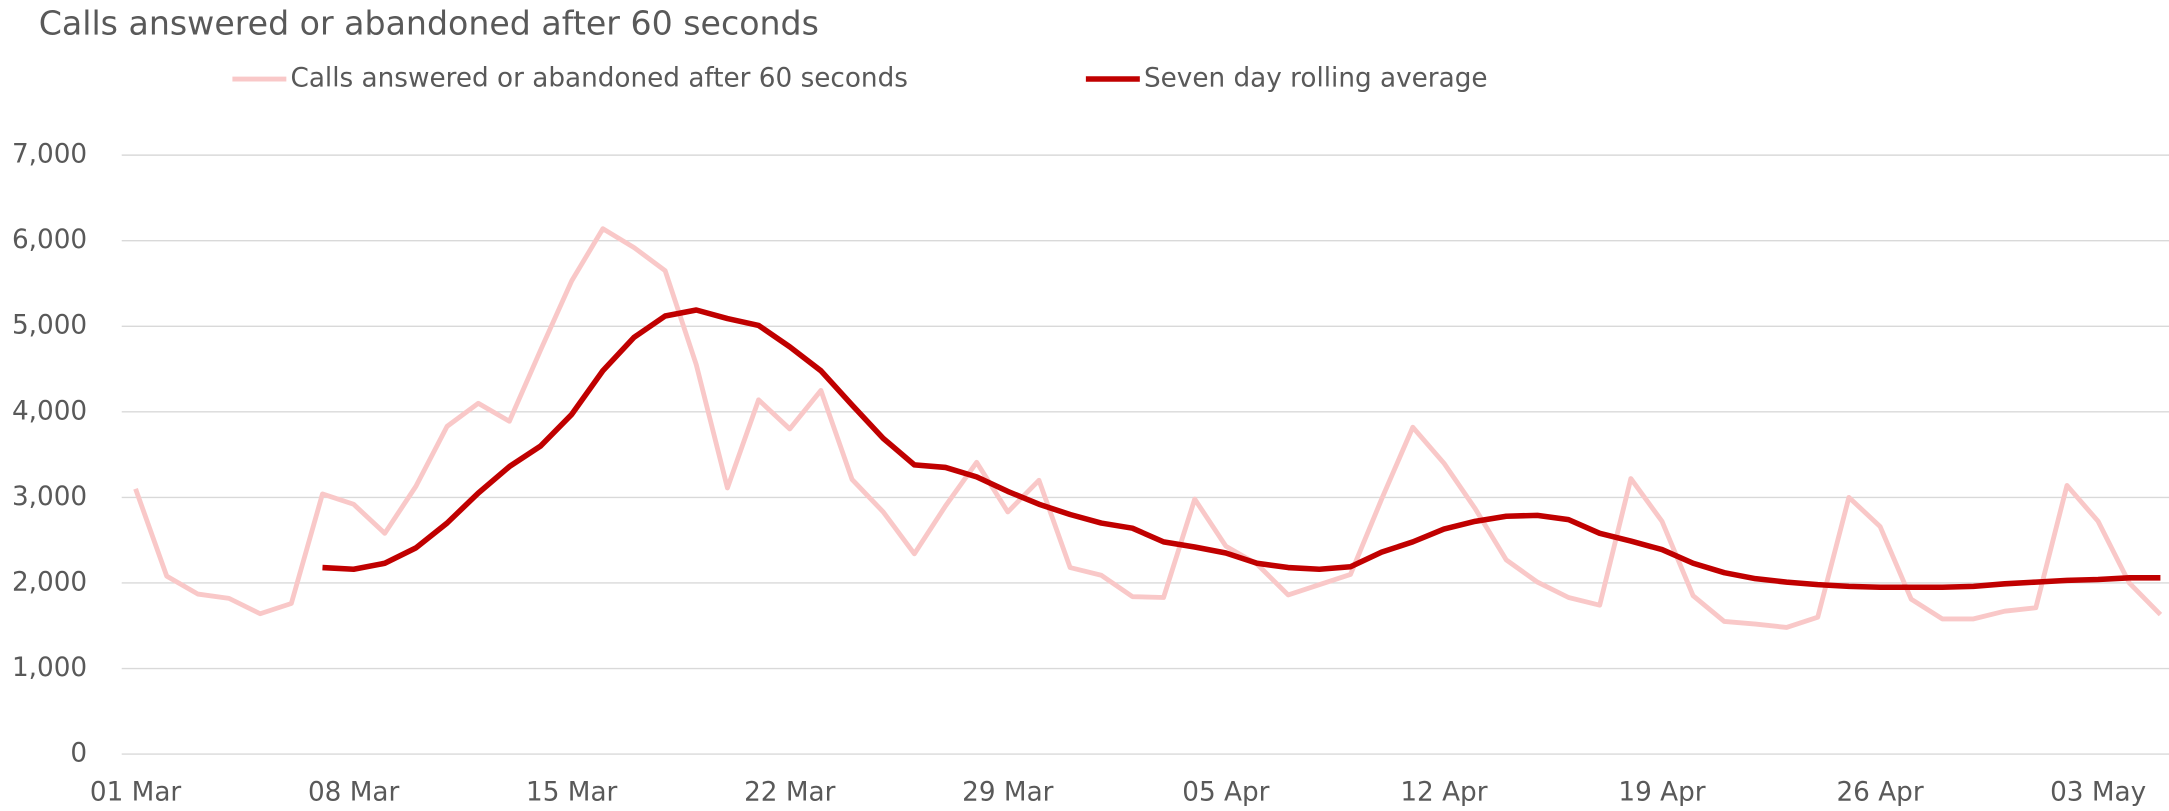 The height and width of the screenshot is (811, 2169). What do you see at coordinates (49, 326) in the screenshot?
I see `y-tick-label: 5,000` at bounding box center [49, 326].